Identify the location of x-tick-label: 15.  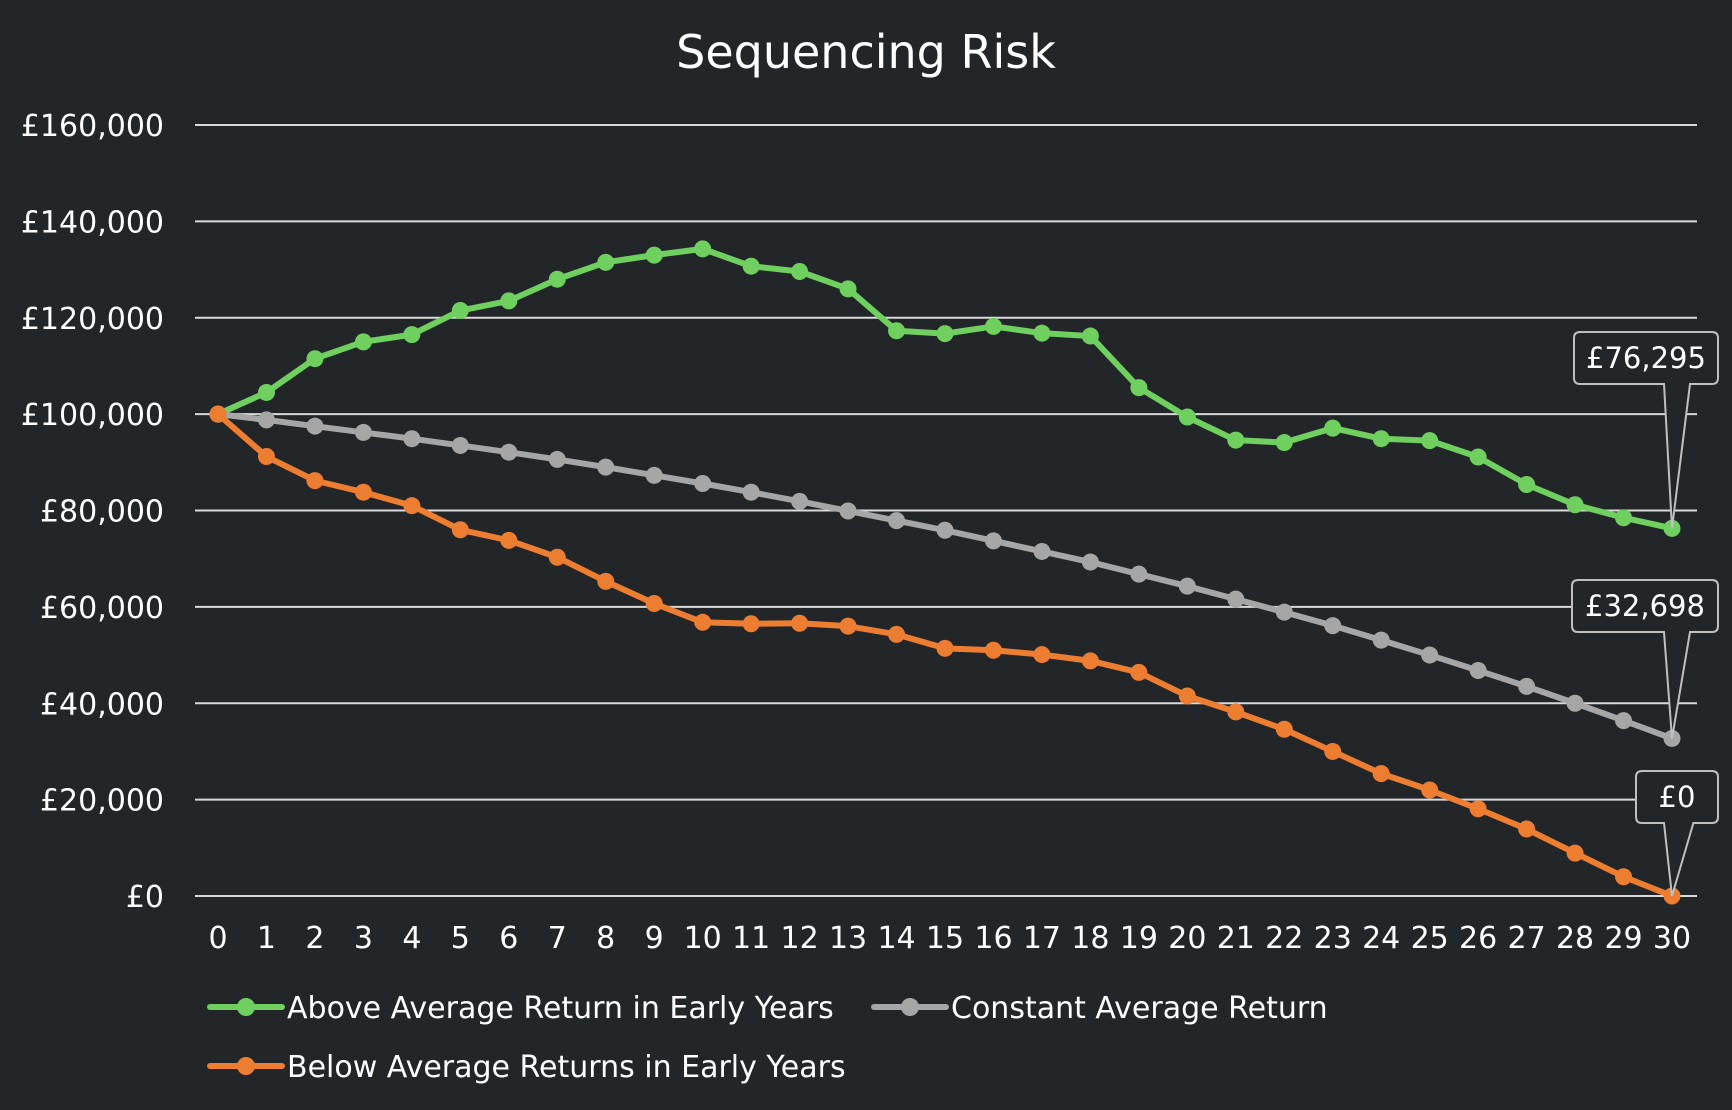
(945, 938).